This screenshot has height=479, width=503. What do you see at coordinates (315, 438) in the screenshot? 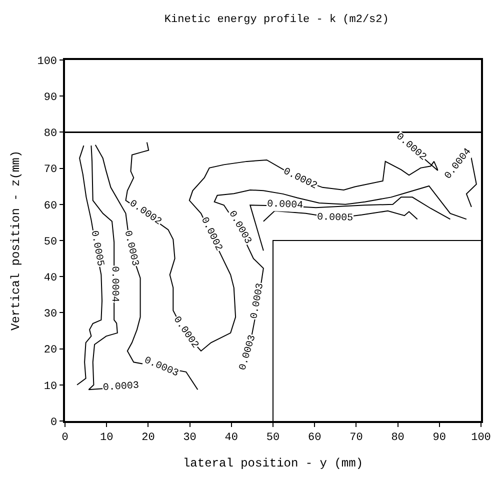
I see `x-tick-label: 60` at bounding box center [315, 438].